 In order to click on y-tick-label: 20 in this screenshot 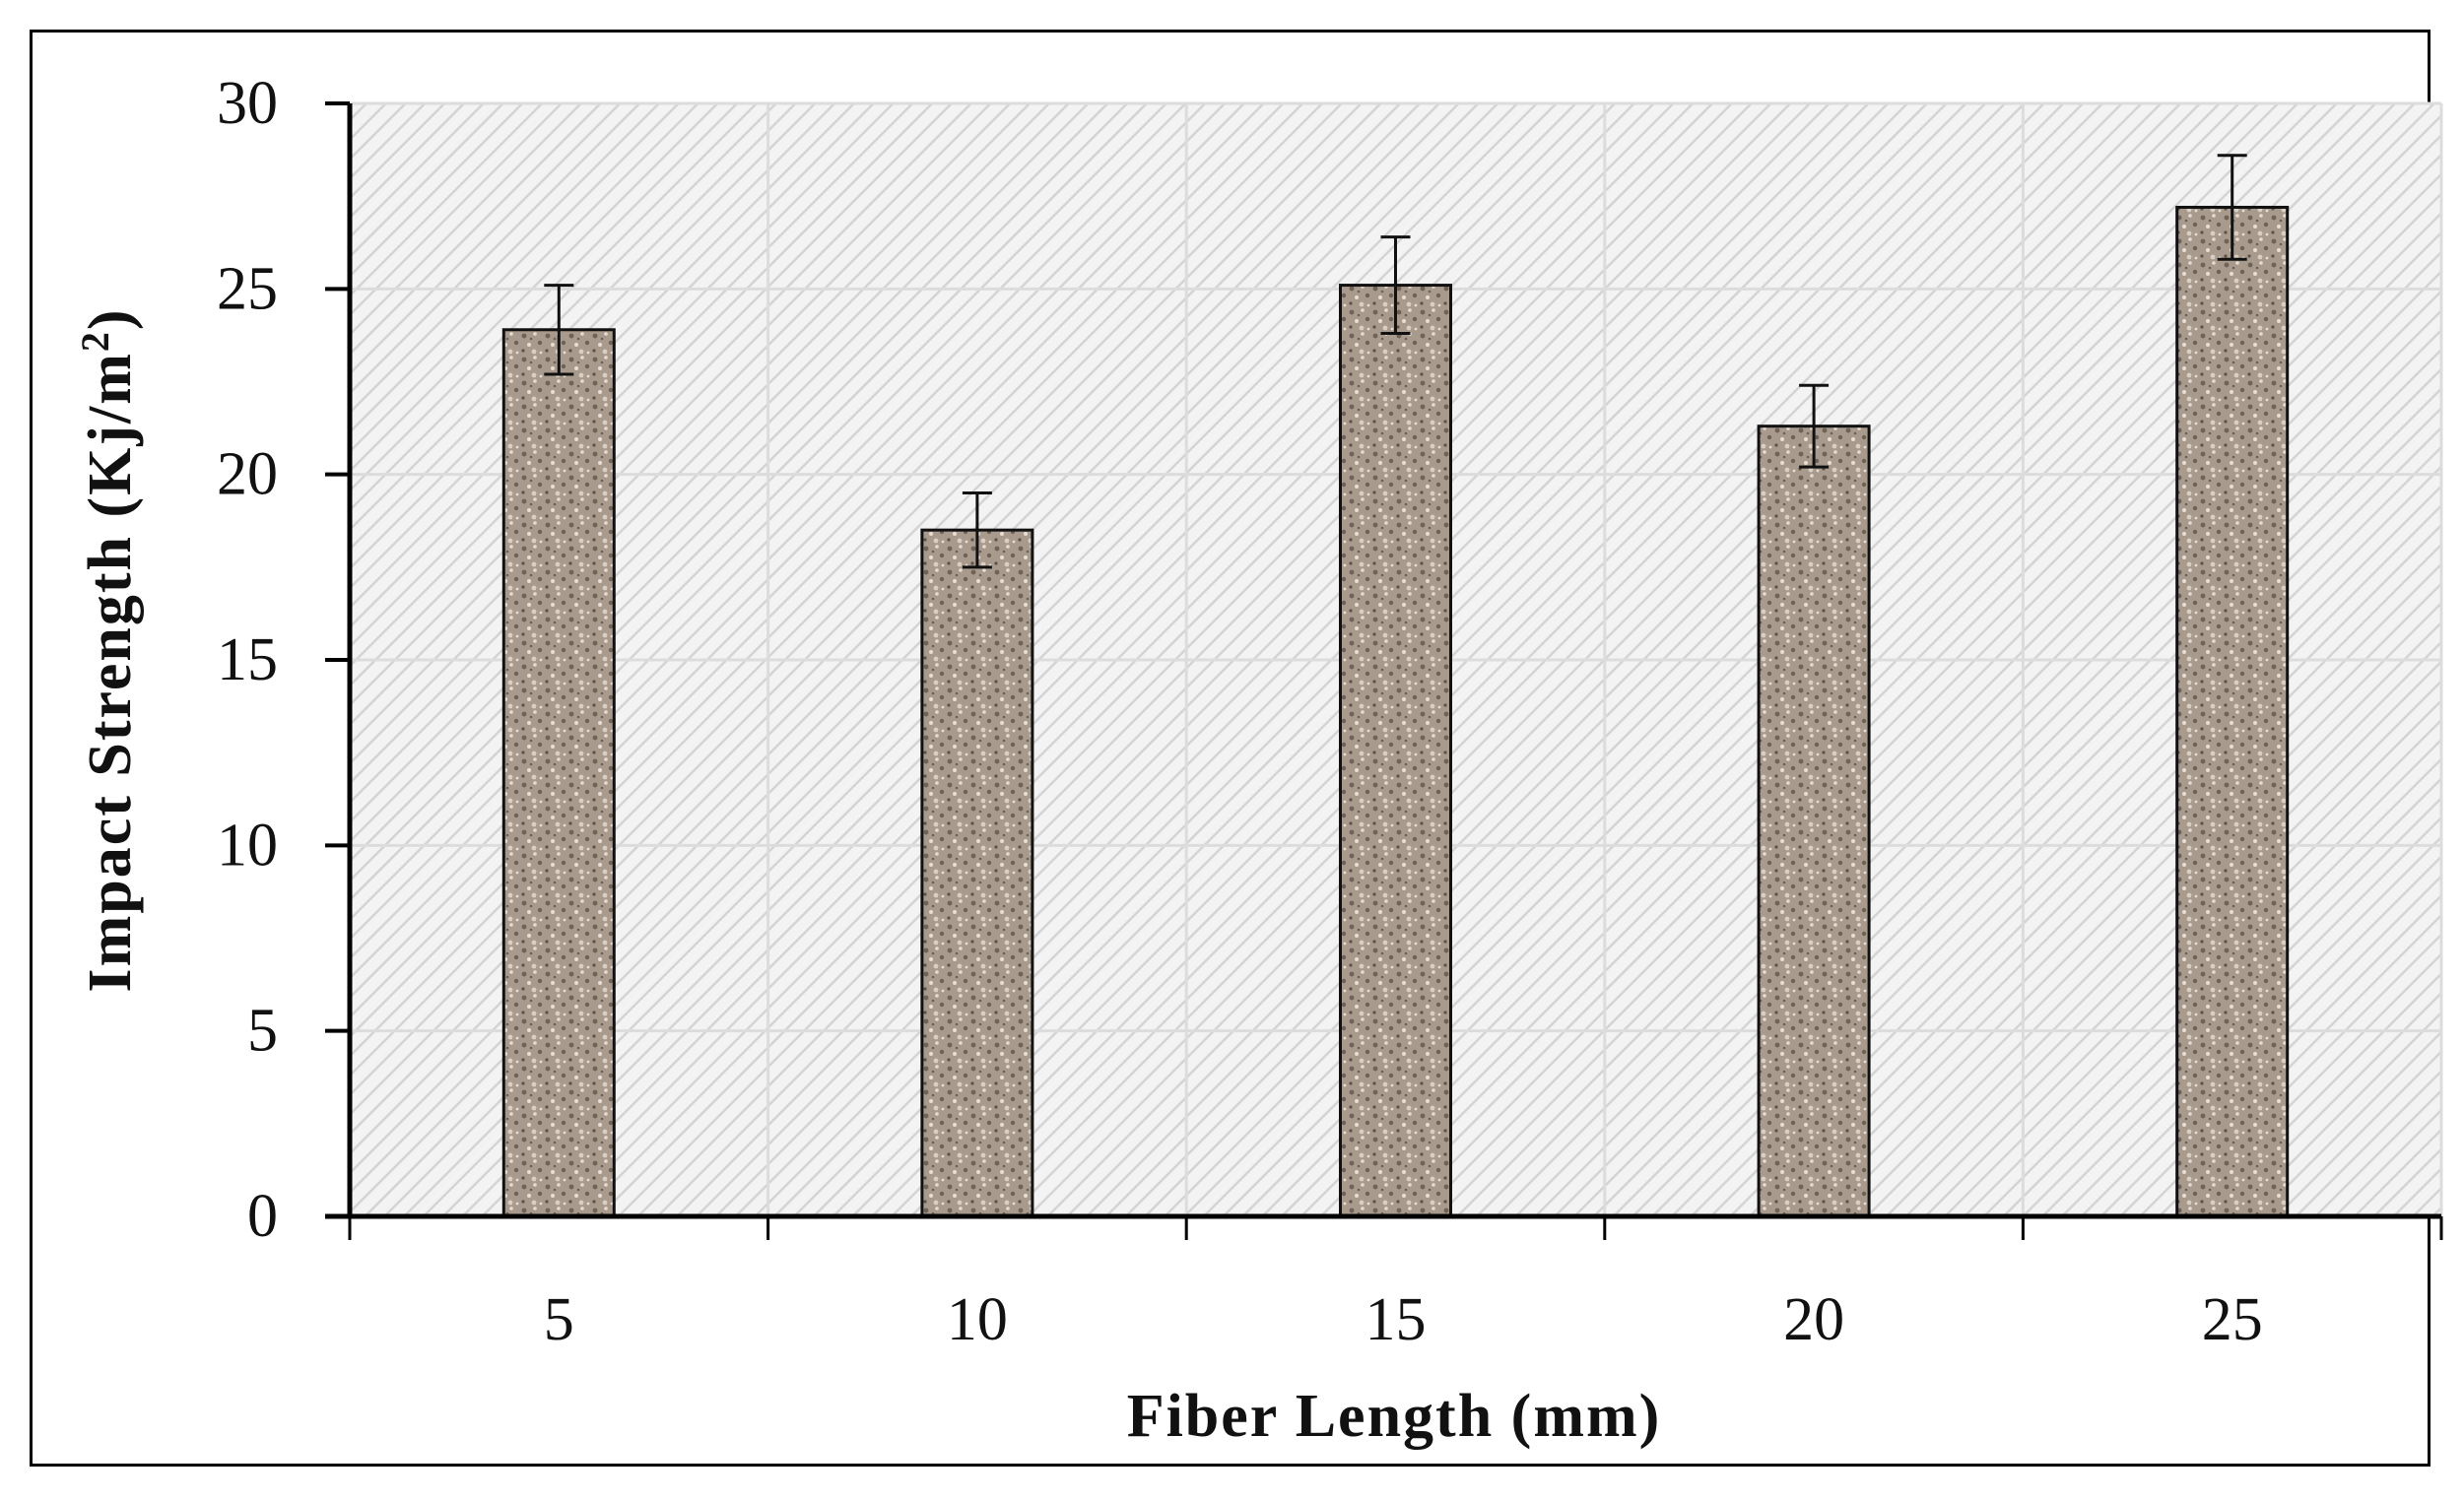, I will do `click(248, 474)`.